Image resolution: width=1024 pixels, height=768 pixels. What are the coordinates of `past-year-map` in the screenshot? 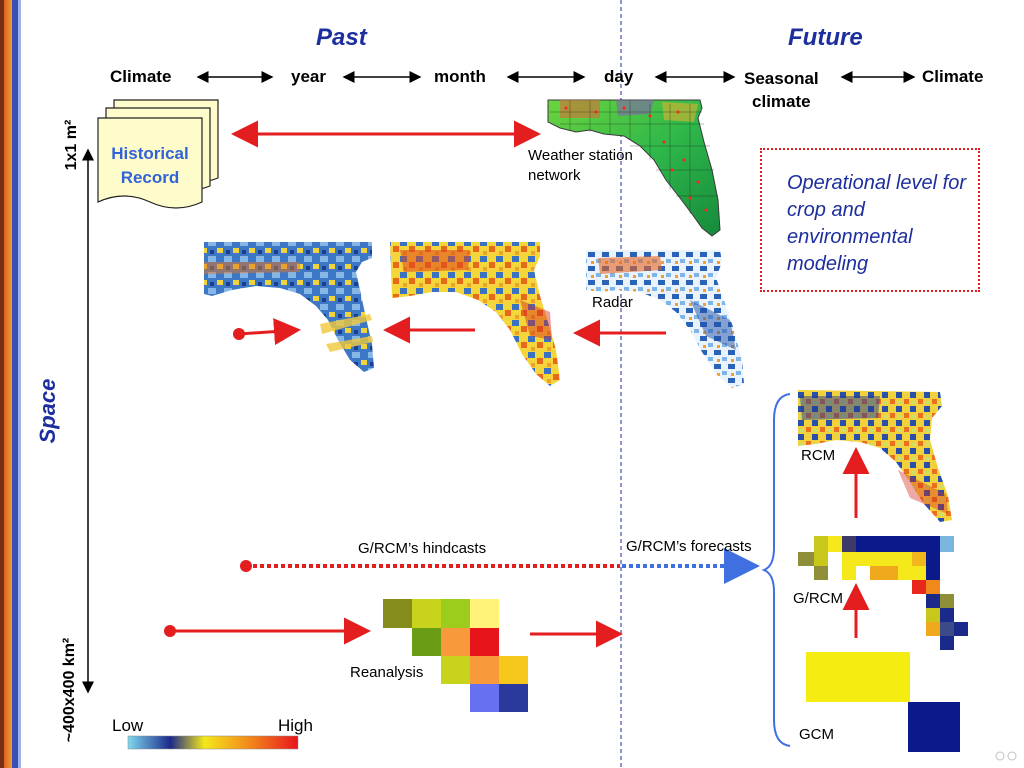 It's located at (289, 307).